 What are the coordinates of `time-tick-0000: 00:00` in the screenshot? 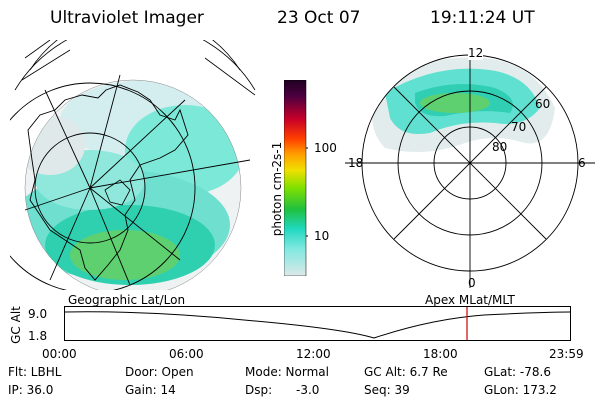 It's located at (59, 354).